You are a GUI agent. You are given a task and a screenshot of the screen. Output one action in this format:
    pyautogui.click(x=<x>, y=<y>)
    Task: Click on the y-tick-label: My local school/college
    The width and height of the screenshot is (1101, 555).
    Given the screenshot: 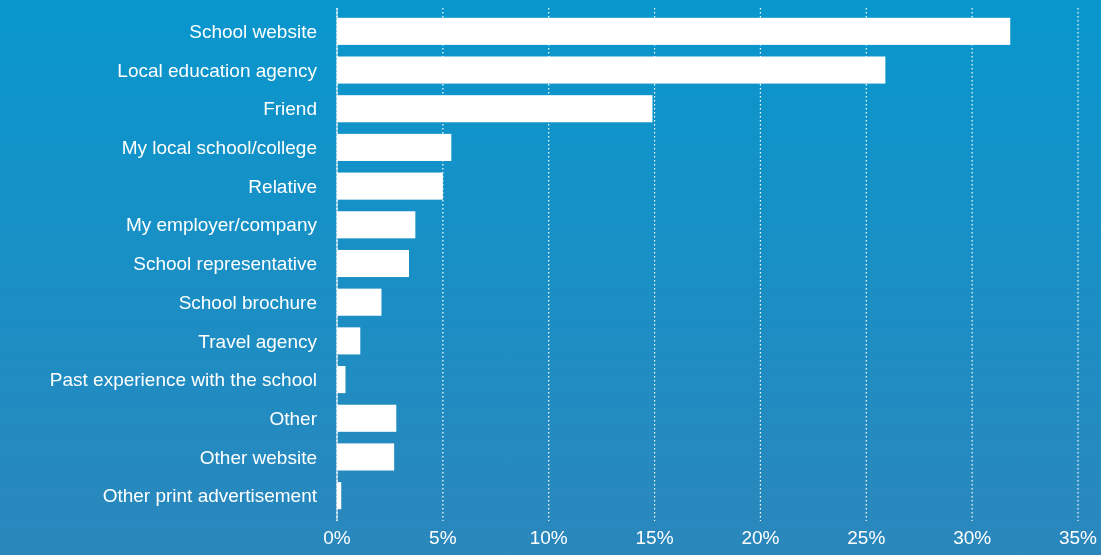 What is the action you would take?
    pyautogui.click(x=219, y=148)
    